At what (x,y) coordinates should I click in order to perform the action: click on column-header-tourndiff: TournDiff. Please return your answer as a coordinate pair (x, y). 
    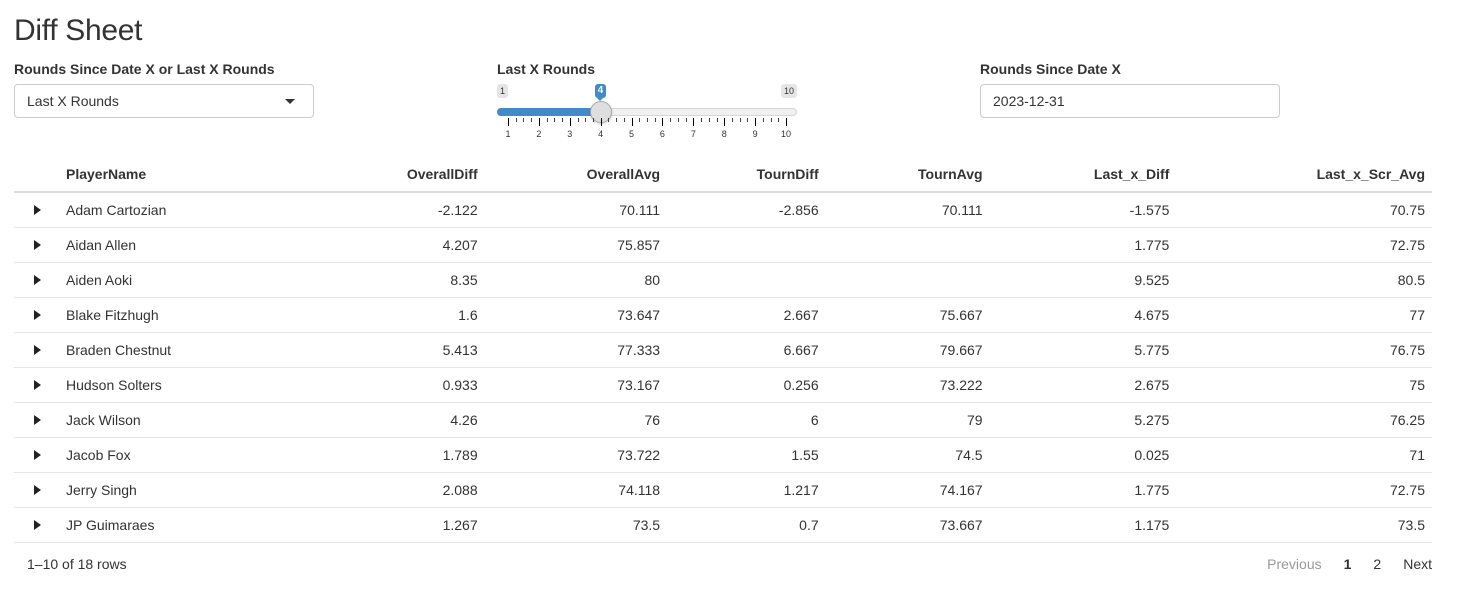
    Looking at the image, I should click on (746, 174).